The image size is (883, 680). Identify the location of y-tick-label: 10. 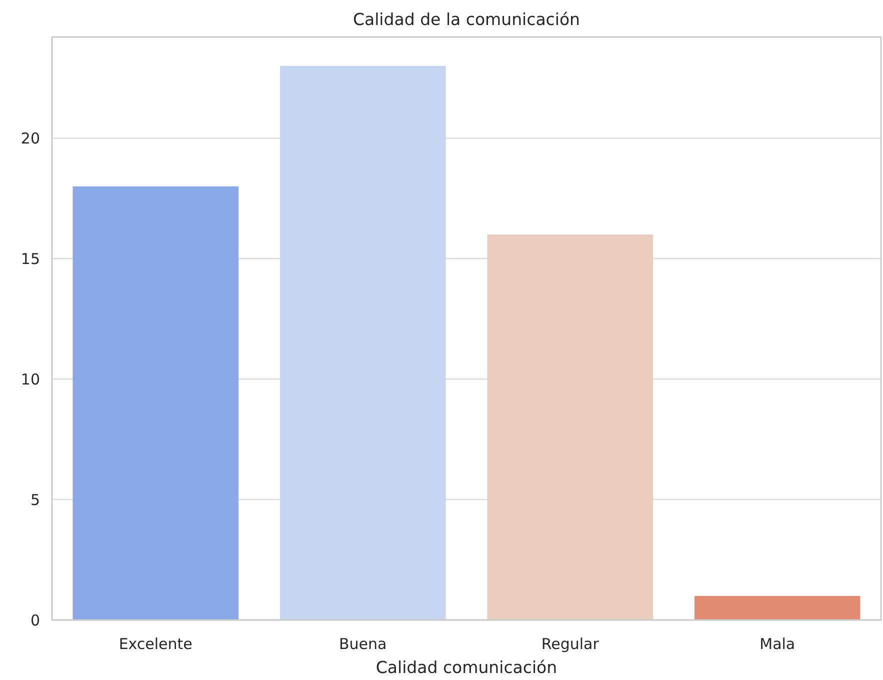
(30, 379).